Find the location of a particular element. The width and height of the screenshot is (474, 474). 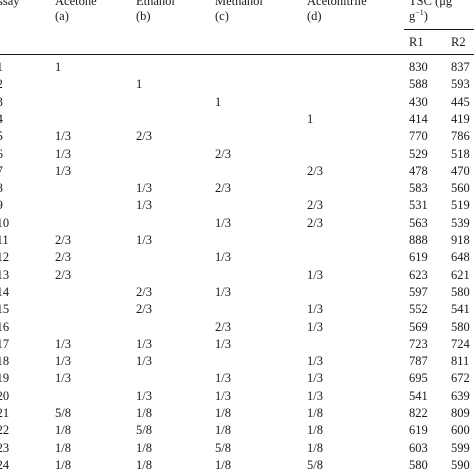

cell-r2: 519 is located at coordinates (460, 205).